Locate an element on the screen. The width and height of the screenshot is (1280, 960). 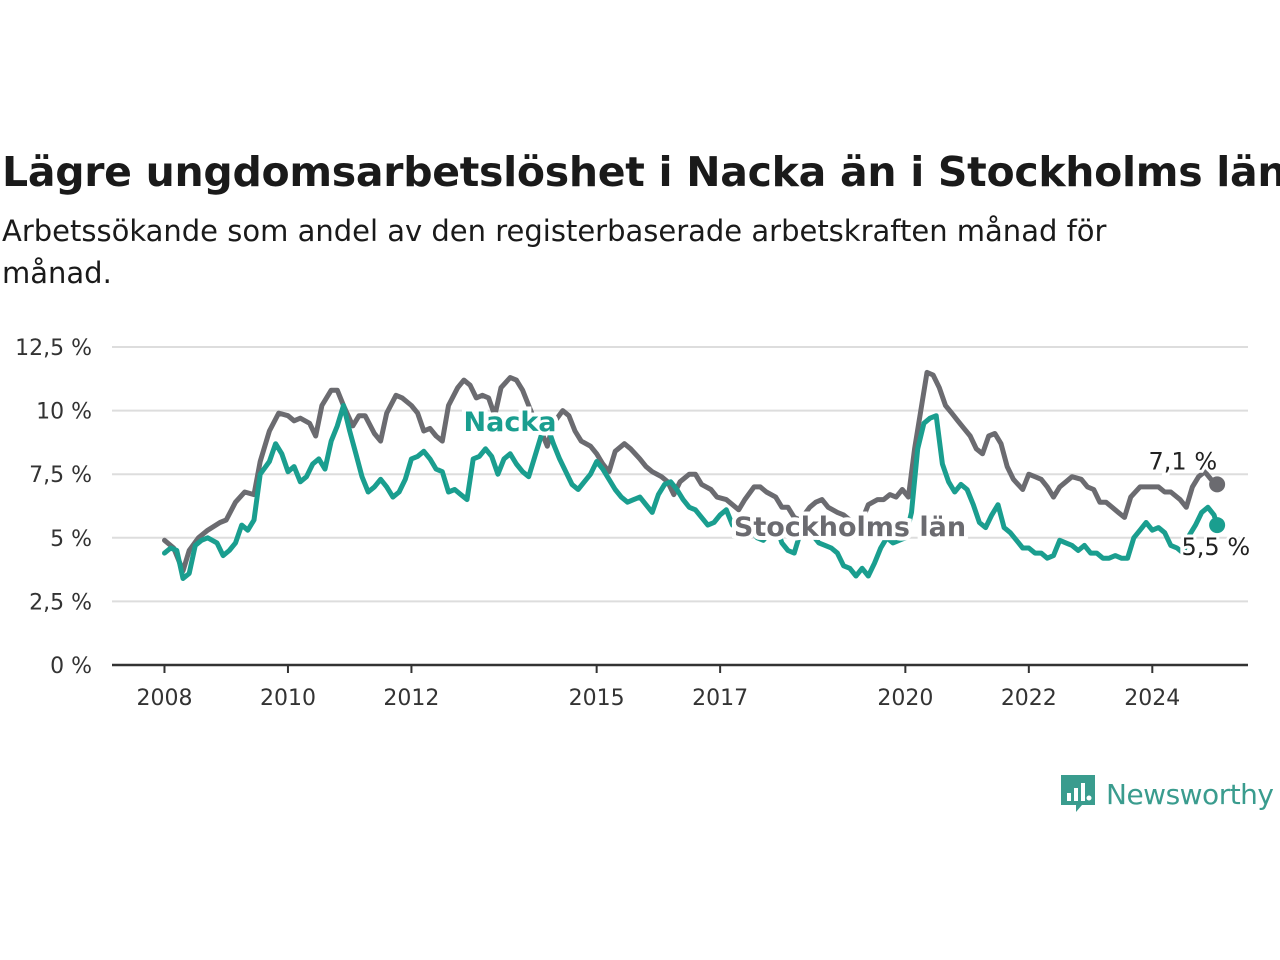
x-tick-label: 2020 is located at coordinates (905, 698).